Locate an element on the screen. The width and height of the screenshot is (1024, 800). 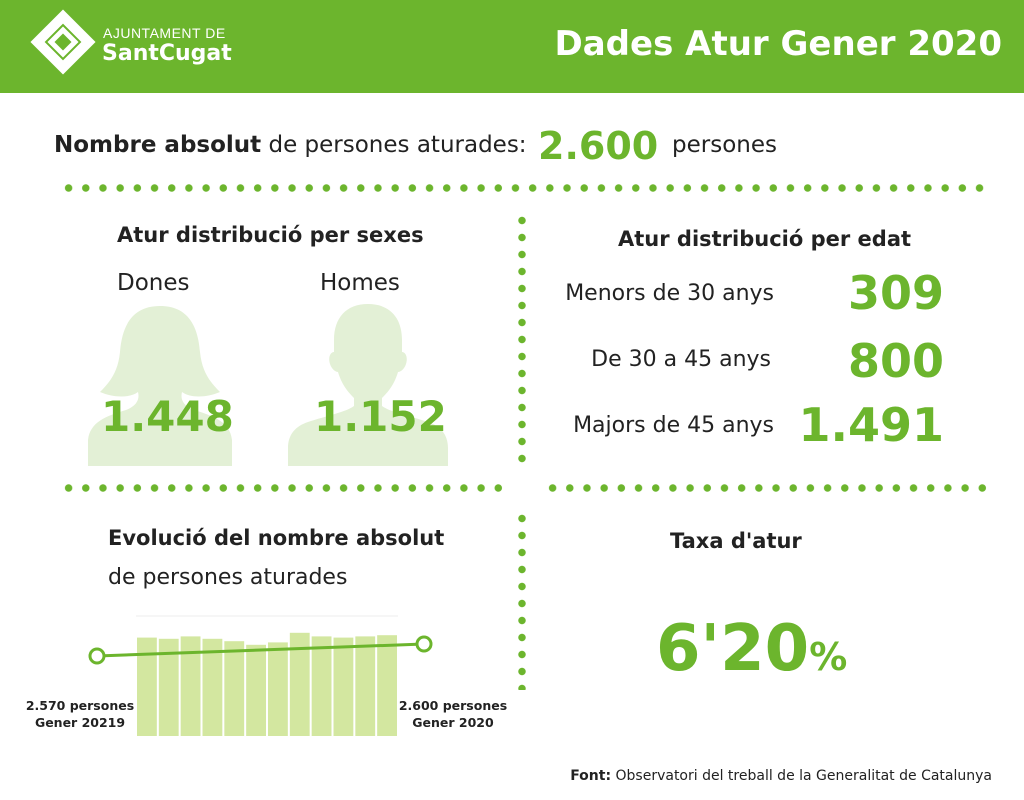
men-label: Homes is located at coordinates (360, 283).